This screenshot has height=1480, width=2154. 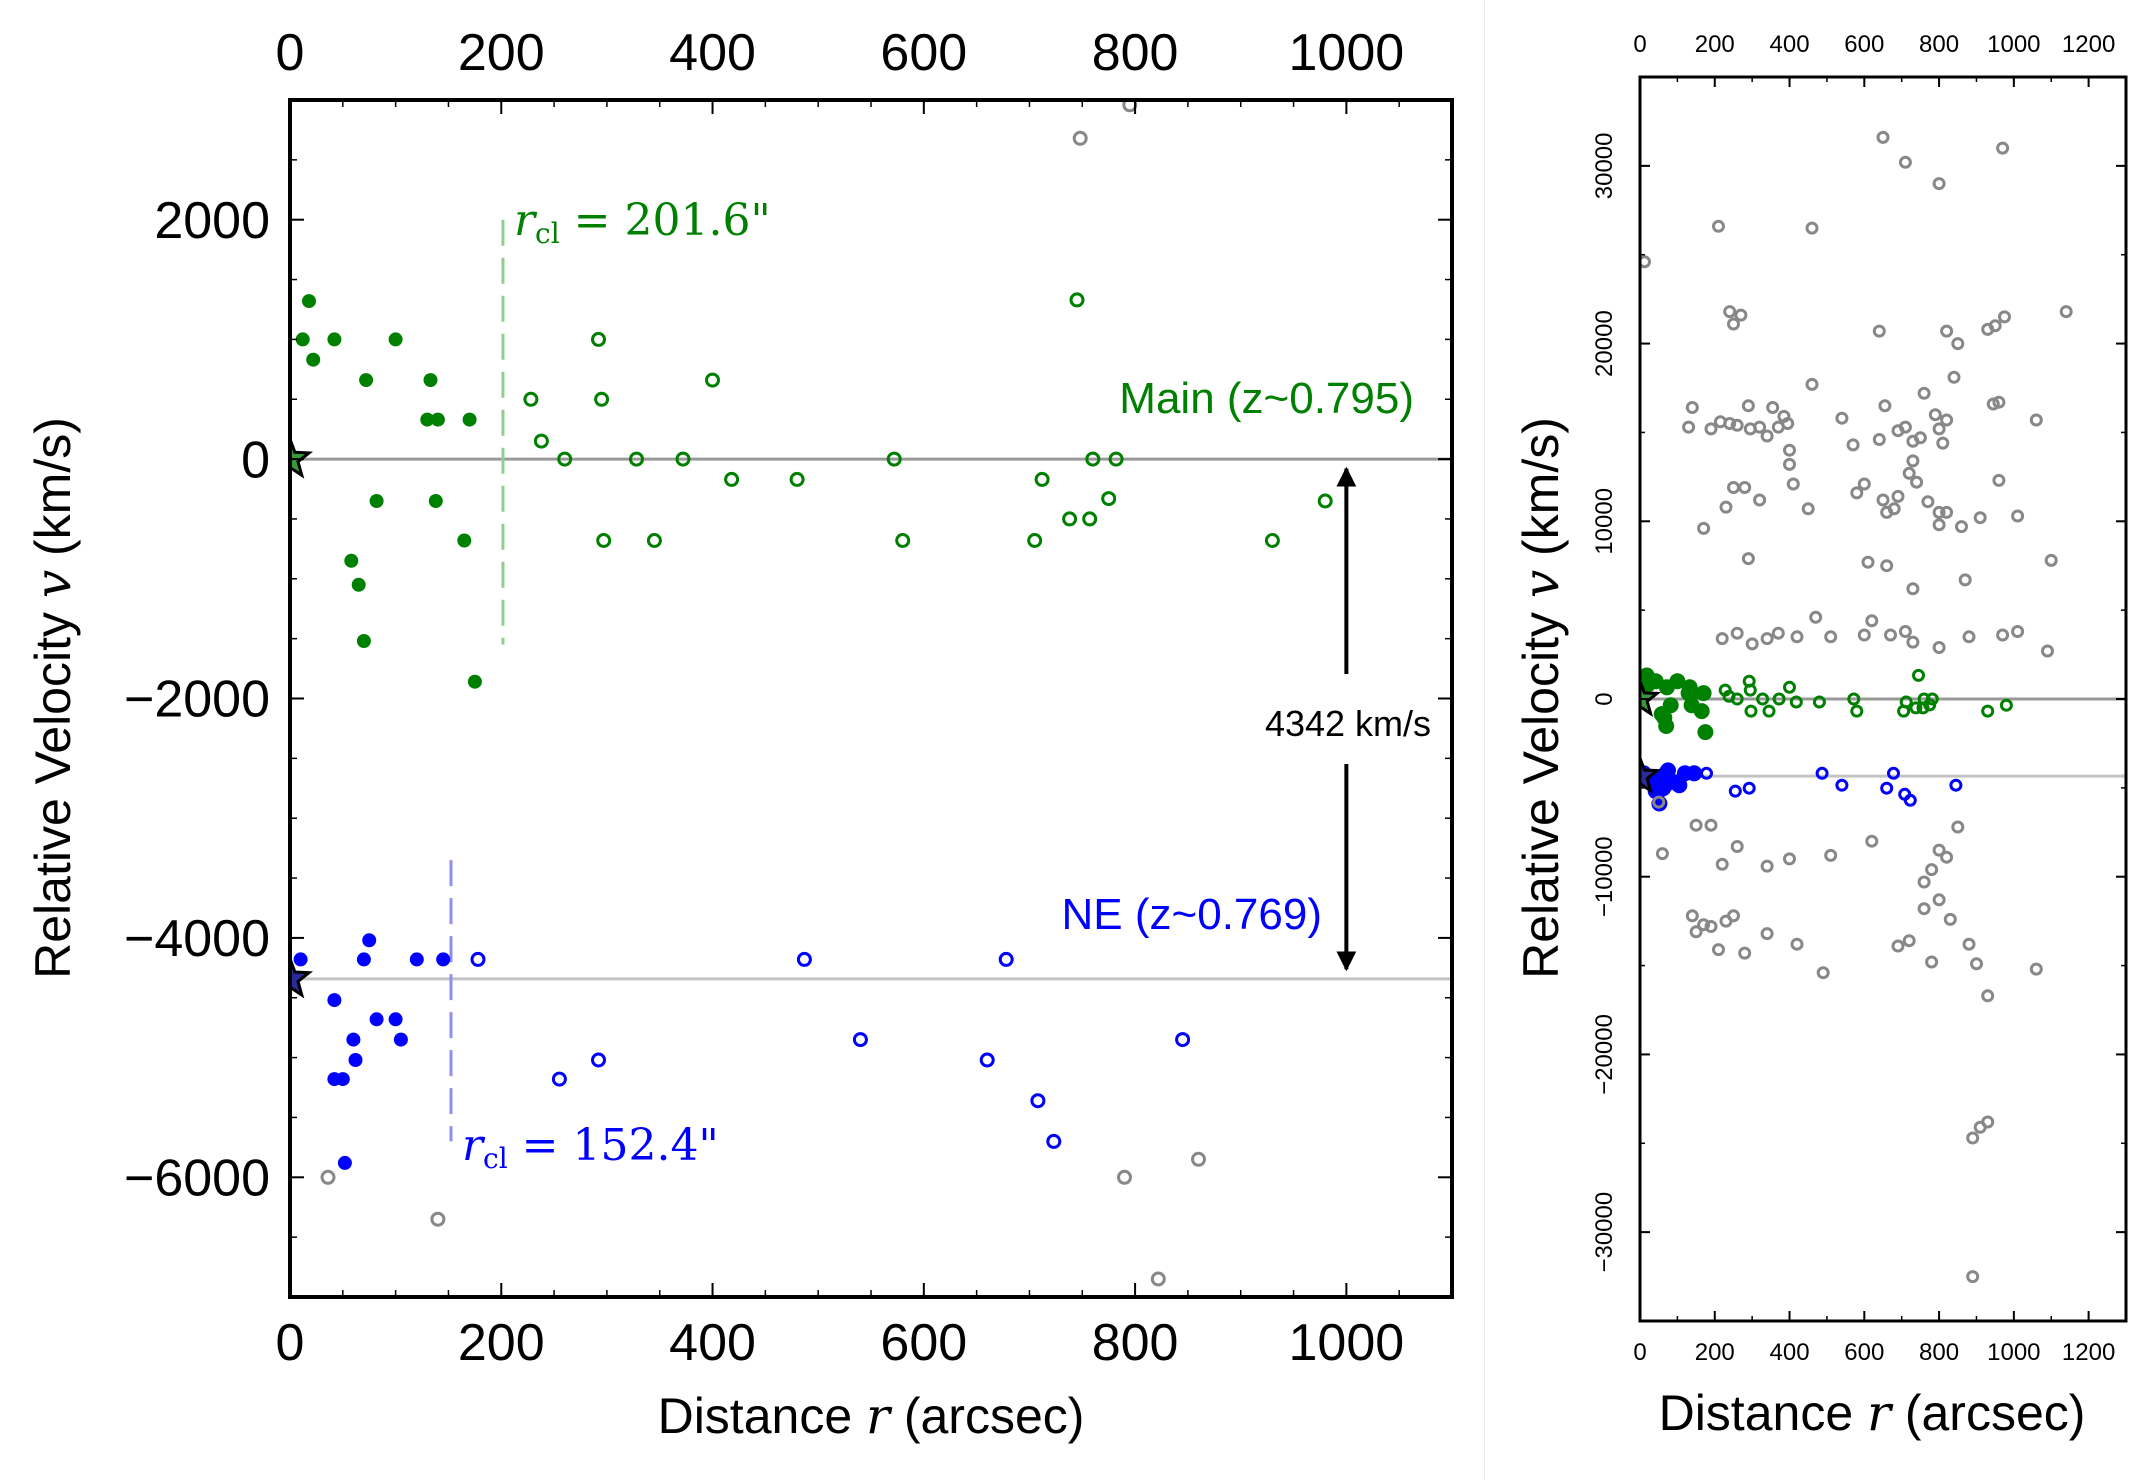 I want to click on main-xtick-label-bottom: 1000, so click(x=1347, y=1343).